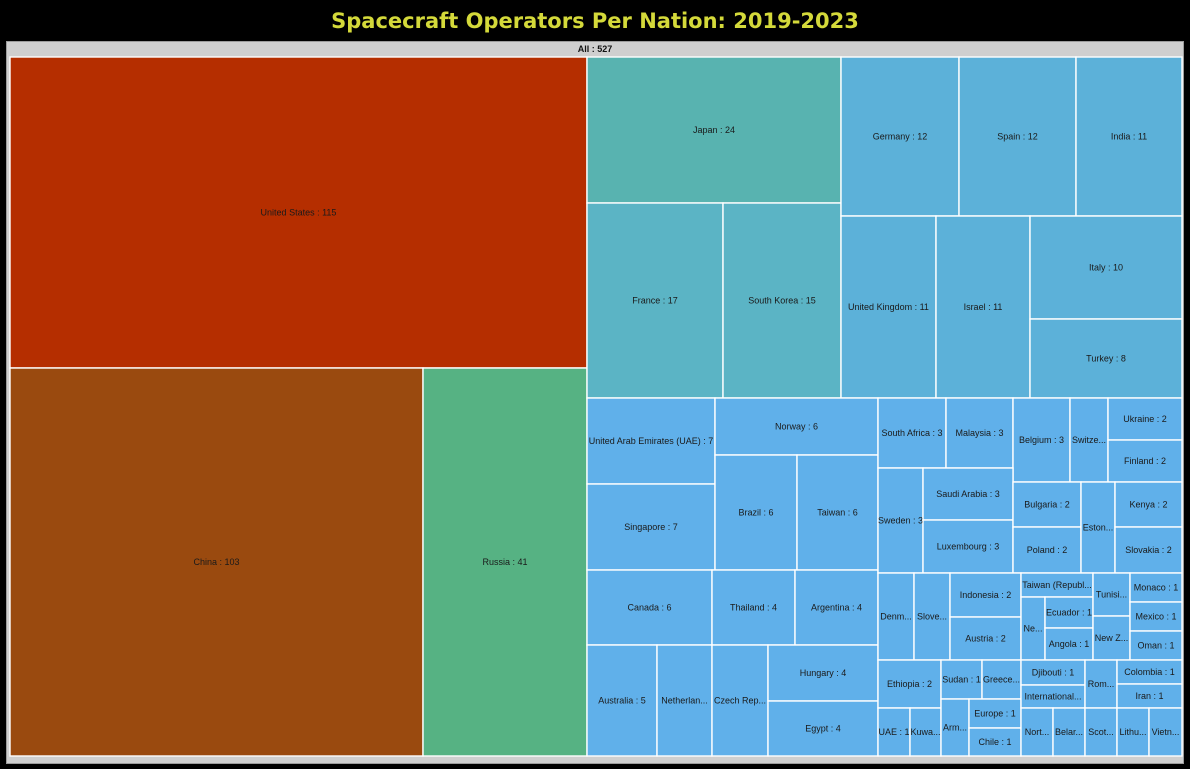 This screenshot has width=1190, height=769. Describe the element at coordinates (1053, 672) in the screenshot. I see `tile-djibouti: Djibouti : 1` at that location.